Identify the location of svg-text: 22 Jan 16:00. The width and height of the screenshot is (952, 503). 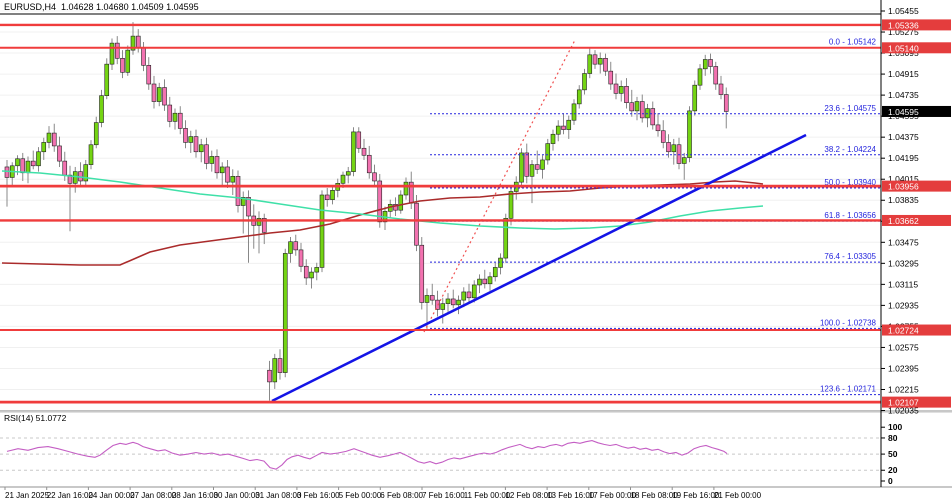
(70, 495).